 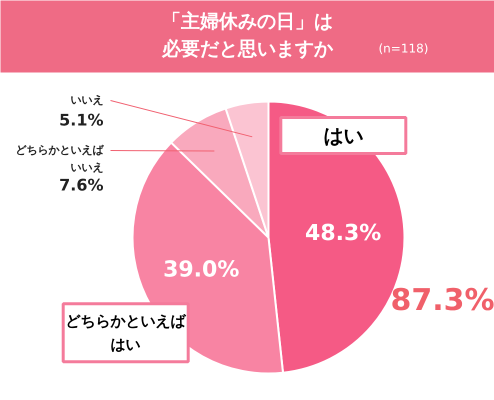 What do you see at coordinates (403, 49) in the screenshot?
I see `chart-subtitle: (n=118)` at bounding box center [403, 49].